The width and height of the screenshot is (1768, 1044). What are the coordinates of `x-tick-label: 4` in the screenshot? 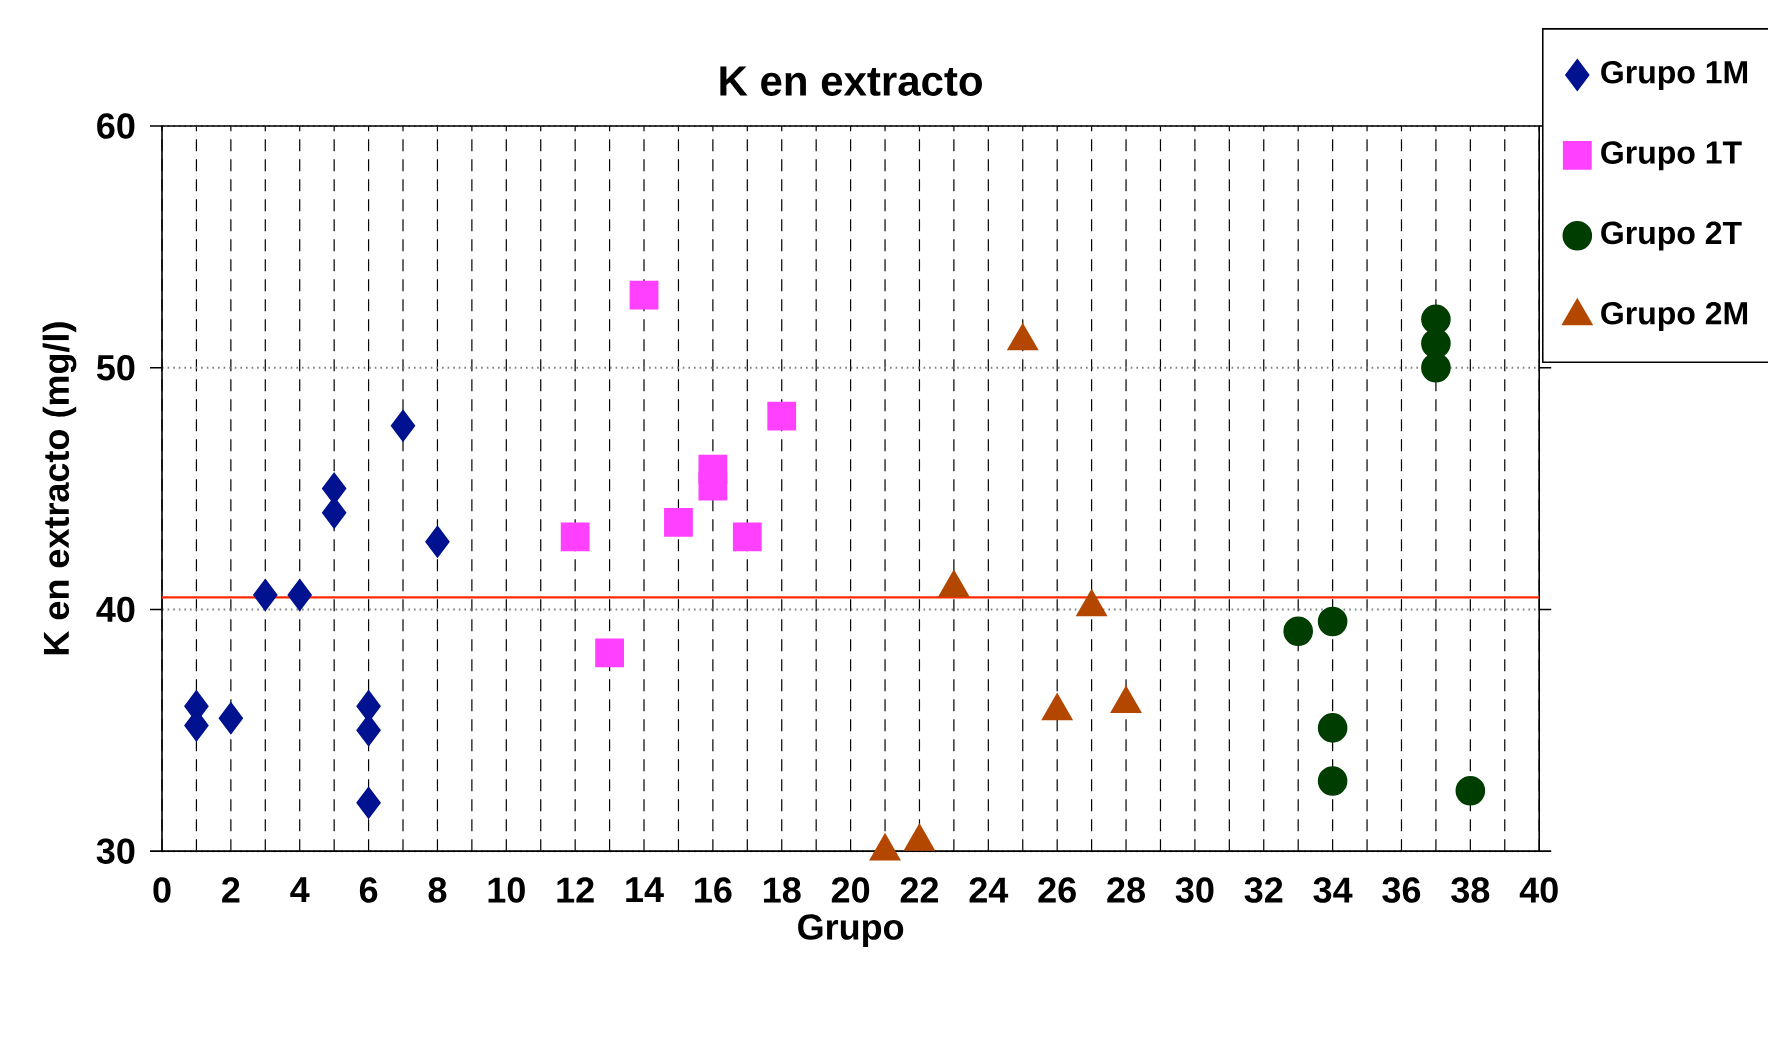 It's located at (300, 890).